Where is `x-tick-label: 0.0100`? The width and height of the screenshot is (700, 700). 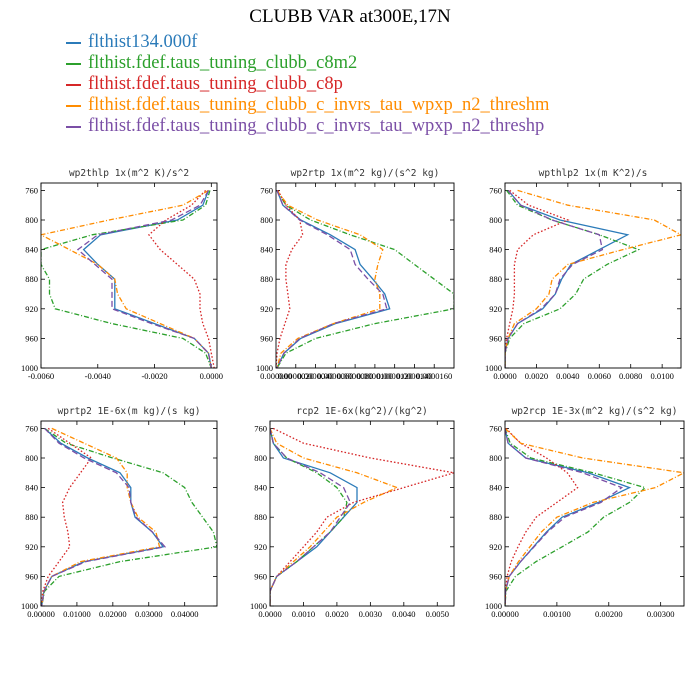
x-tick-label: 0.0100 is located at coordinates (661, 376).